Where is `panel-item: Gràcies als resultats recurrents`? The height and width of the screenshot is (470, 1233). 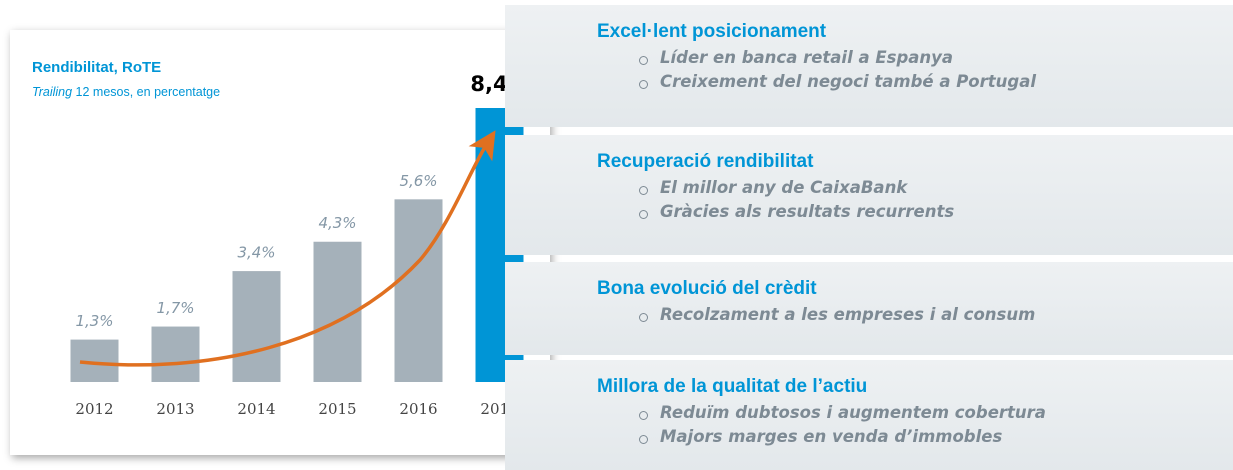 panel-item: Gràcies als resultats recurrents is located at coordinates (915, 211).